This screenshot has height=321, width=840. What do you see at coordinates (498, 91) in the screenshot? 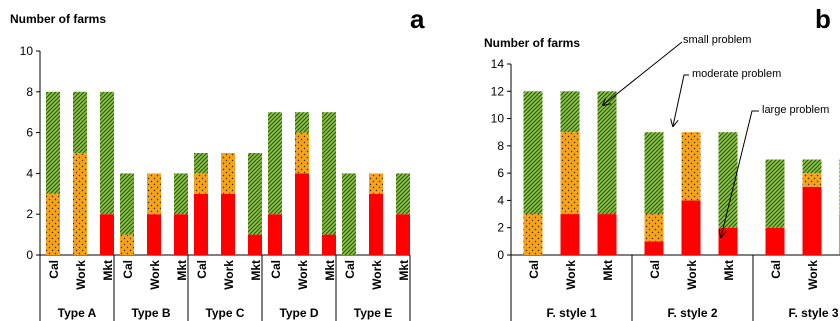
I see `y-tick-label: 12` at bounding box center [498, 91].